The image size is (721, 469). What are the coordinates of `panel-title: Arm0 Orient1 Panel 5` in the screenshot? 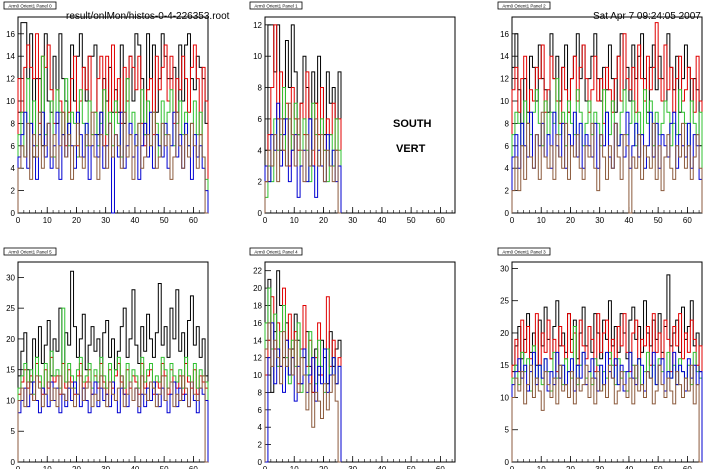 It's located at (30, 252).